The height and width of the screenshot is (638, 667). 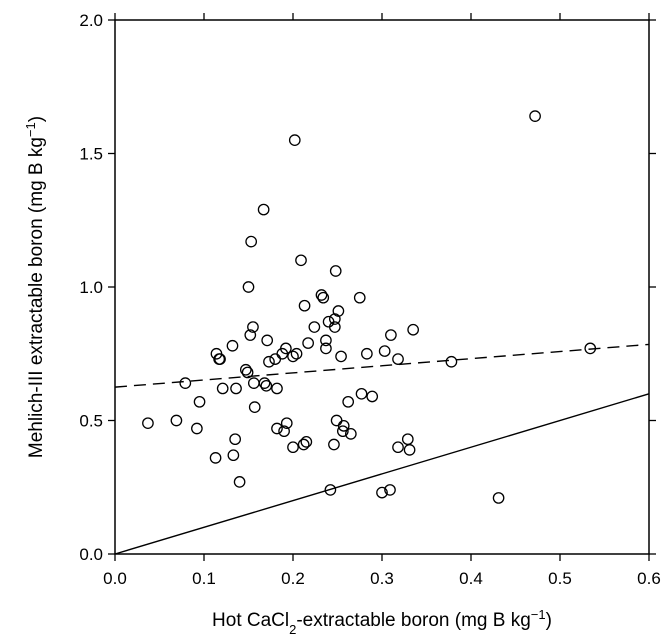 I want to click on x-axis-title: Hot CaCl2-extractable boron (mg B kg−1), so click(x=382, y=622).